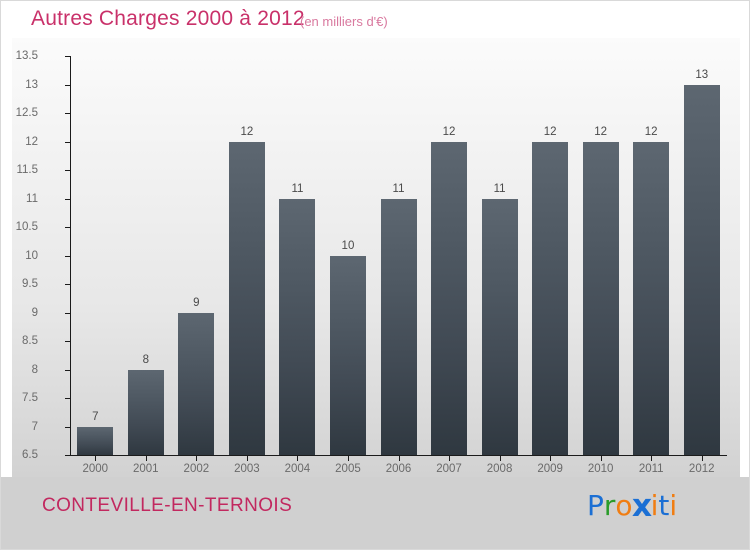  I want to click on x-axis-tick-label: 2008, so click(499, 469).